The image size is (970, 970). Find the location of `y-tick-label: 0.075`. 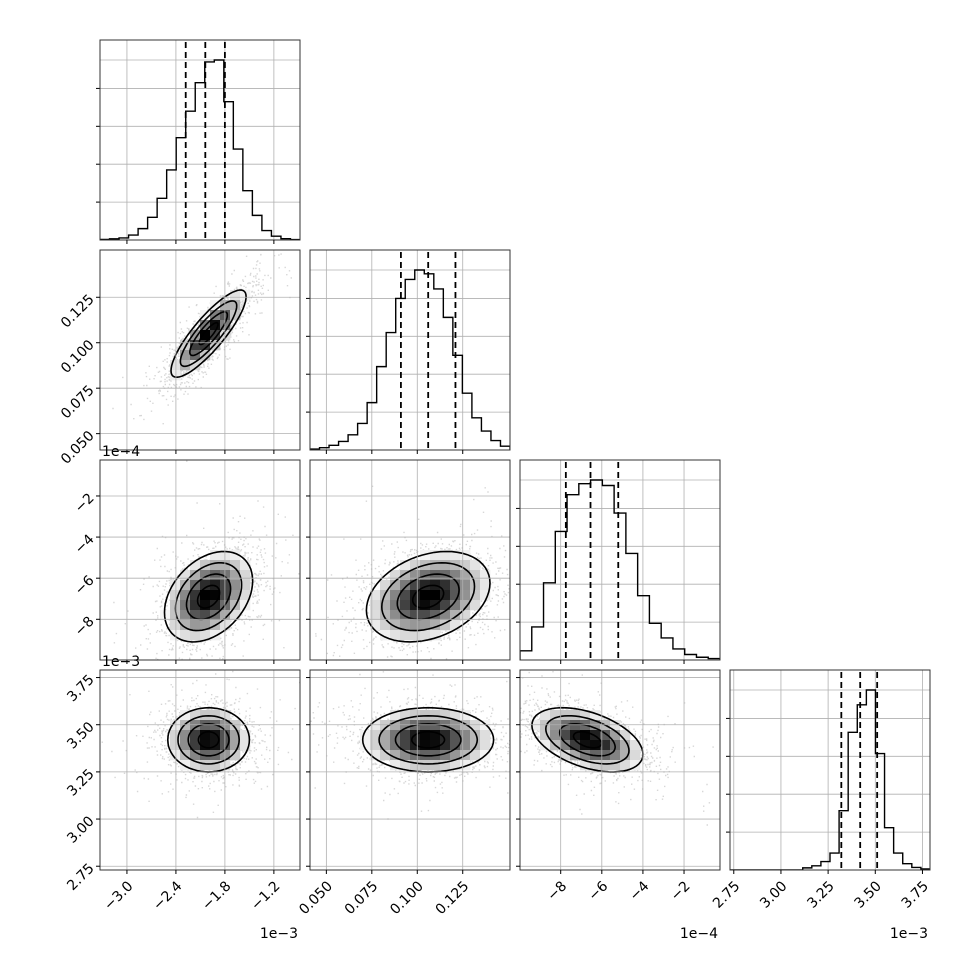

y-tick-label: 0.075 is located at coordinates (78, 403).